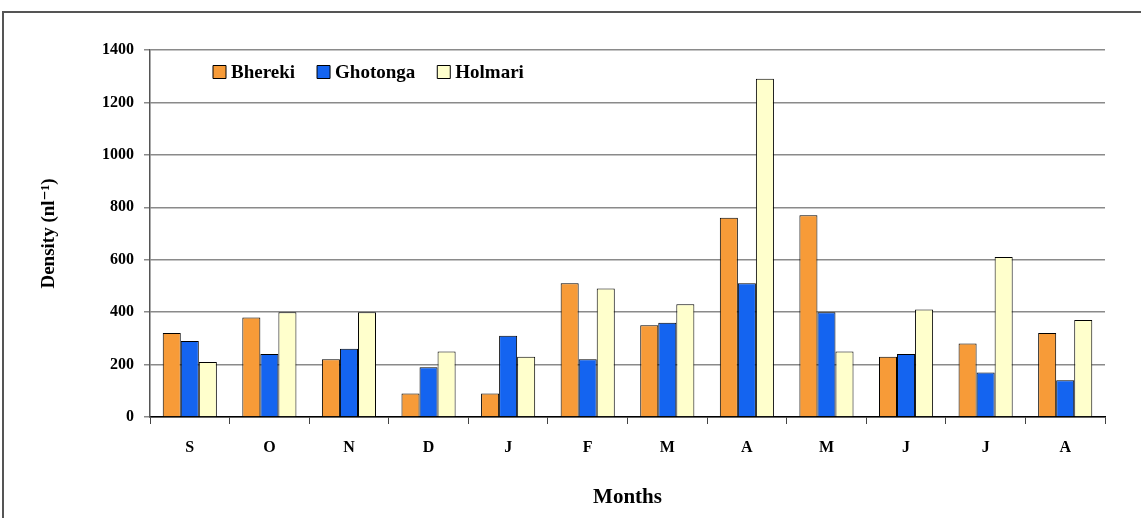 This screenshot has width=1141, height=518. What do you see at coordinates (118, 101) in the screenshot?
I see `y-tick-label: 1200` at bounding box center [118, 101].